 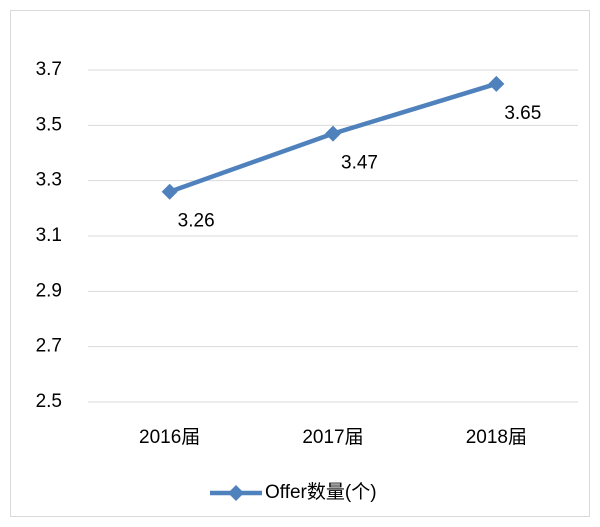 What do you see at coordinates (196, 221) in the screenshot?
I see `data-label: 3.26` at bounding box center [196, 221].